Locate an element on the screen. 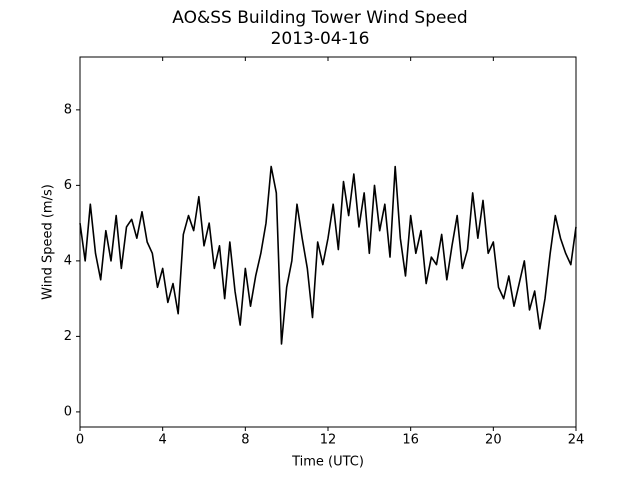 Image resolution: width=640 pixels, height=480 pixels. x-tick-label: 4 is located at coordinates (163, 440).